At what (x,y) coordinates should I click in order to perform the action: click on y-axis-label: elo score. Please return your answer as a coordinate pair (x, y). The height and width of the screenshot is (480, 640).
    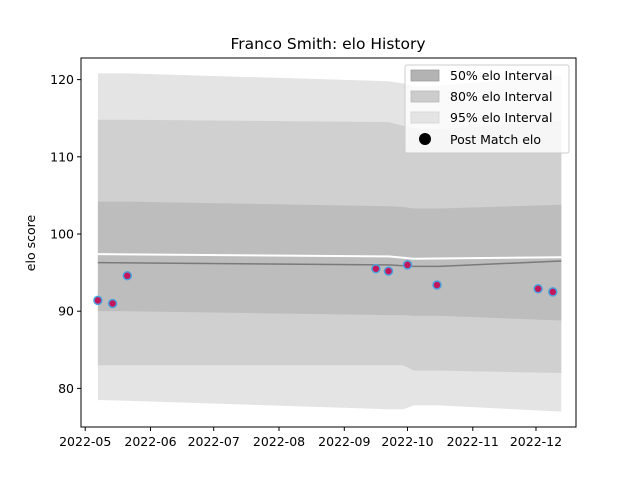
    Looking at the image, I should click on (30, 243).